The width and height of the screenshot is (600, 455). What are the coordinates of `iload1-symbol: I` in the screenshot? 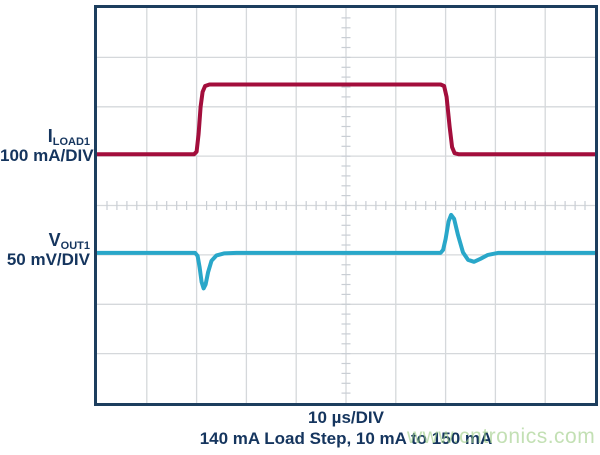 It's located at (50, 136).